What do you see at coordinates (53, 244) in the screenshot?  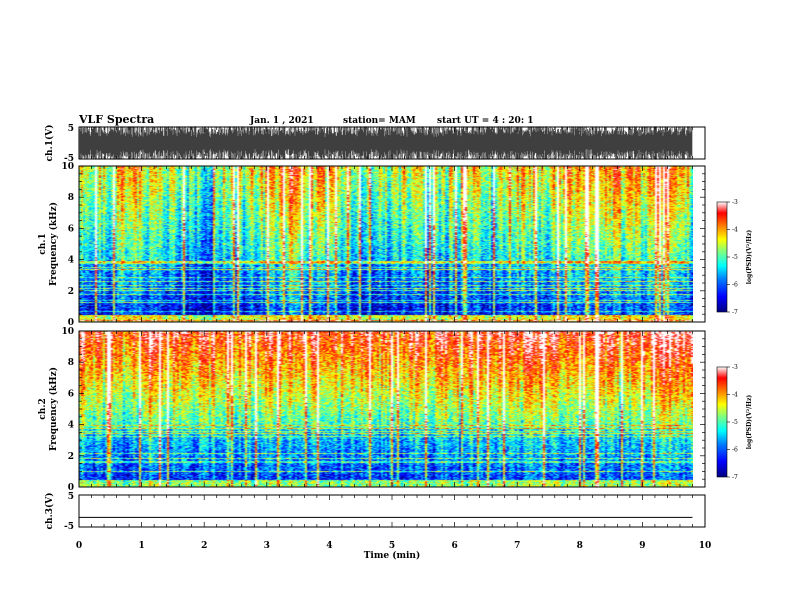 I see `ch1-frequency-ylabel: Frequency (kHz)` at bounding box center [53, 244].